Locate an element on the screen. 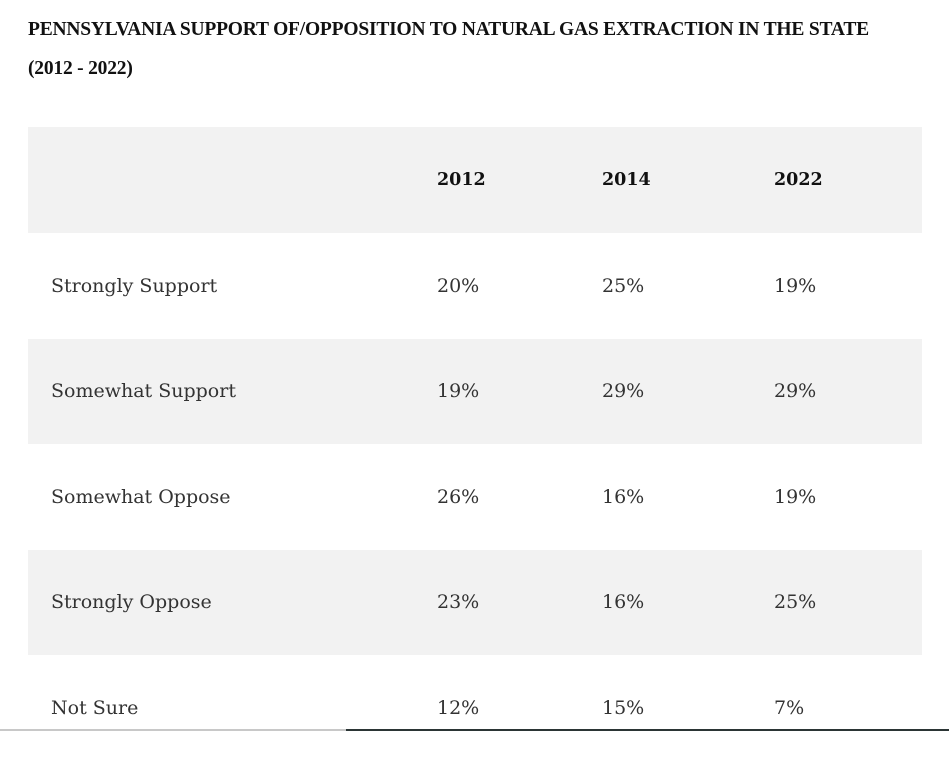 This screenshot has height=761, width=949. value-2012: 26% is located at coordinates (458, 496).